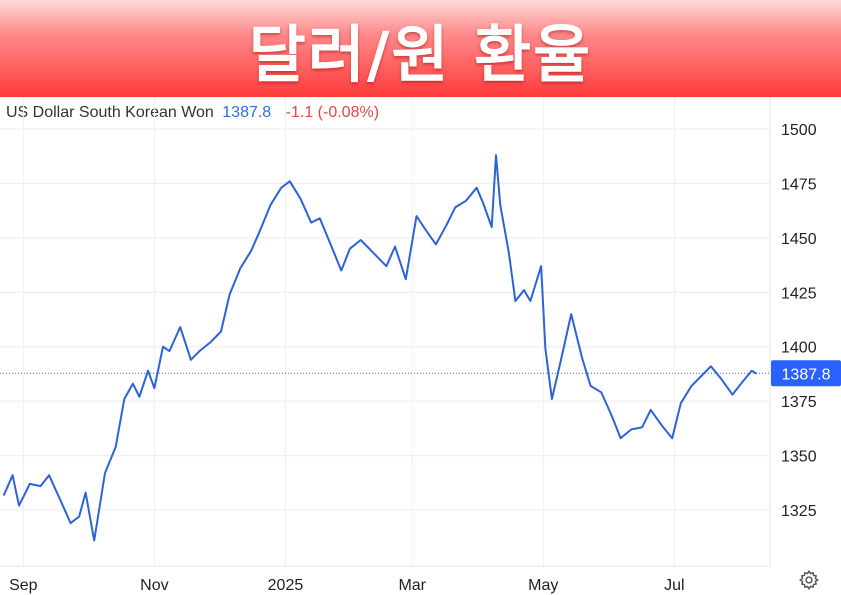 Image resolution: width=841 pixels, height=595 pixels. What do you see at coordinates (799, 239) in the screenshot?
I see `y-tick-label: 1450` at bounding box center [799, 239].